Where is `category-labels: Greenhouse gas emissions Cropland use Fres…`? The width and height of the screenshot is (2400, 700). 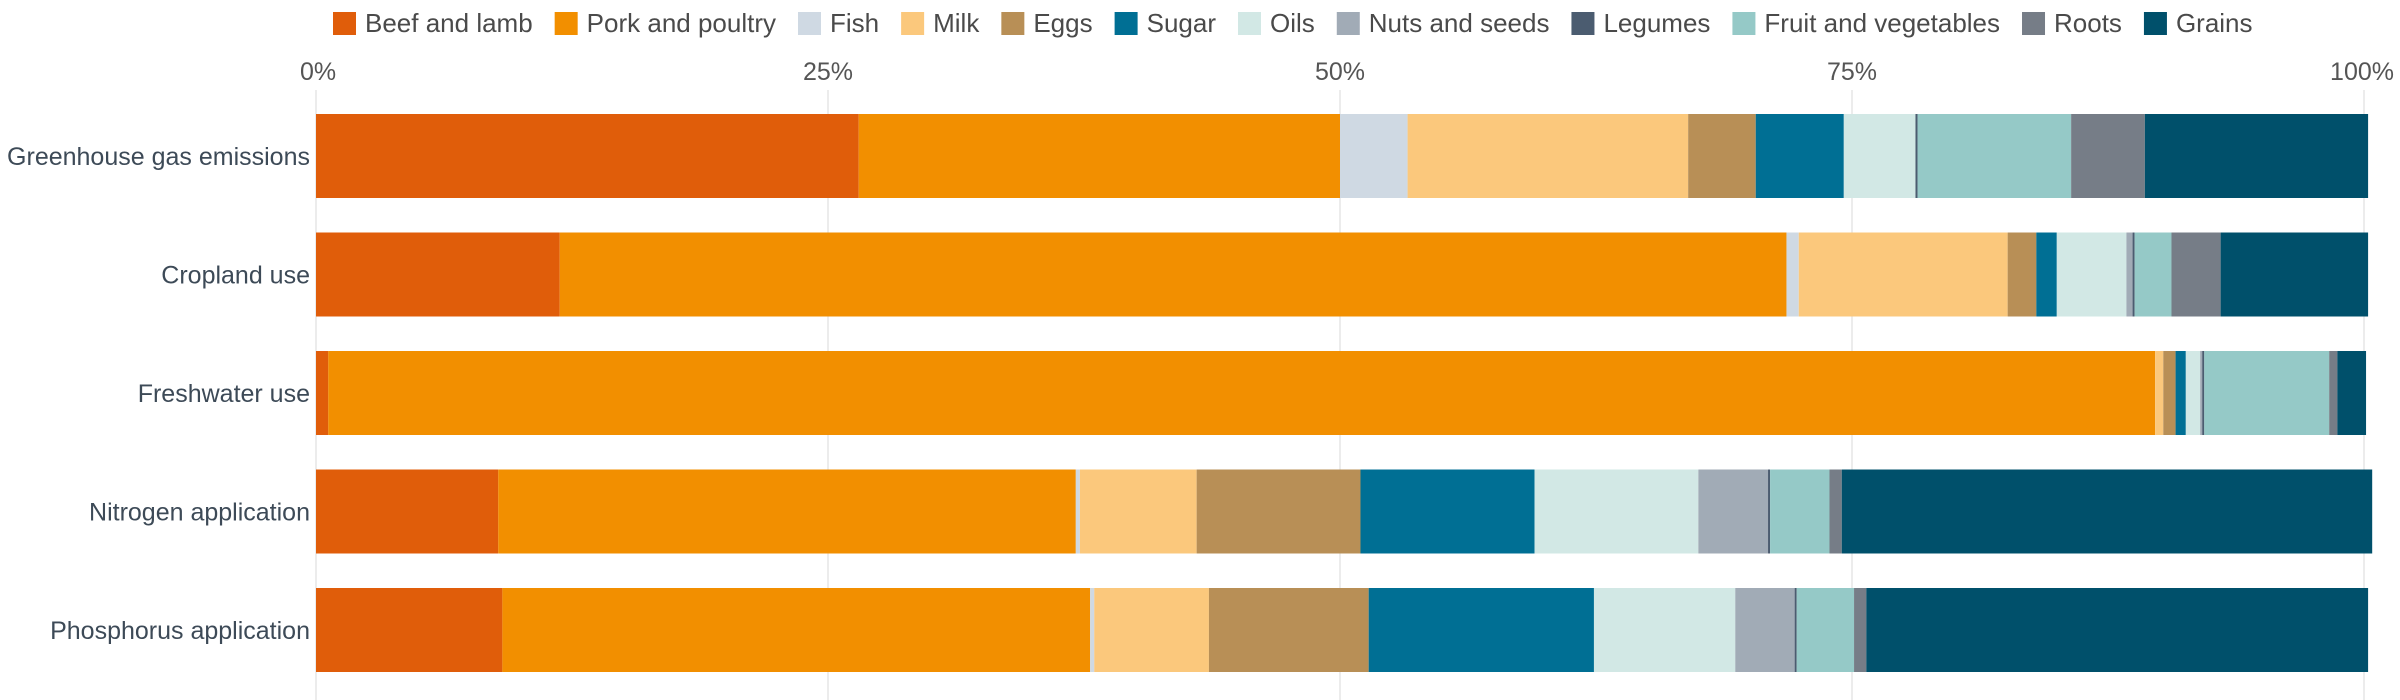 category-labels: Greenhouse gas emissions Cropland use Fres… is located at coordinates (158, 394).